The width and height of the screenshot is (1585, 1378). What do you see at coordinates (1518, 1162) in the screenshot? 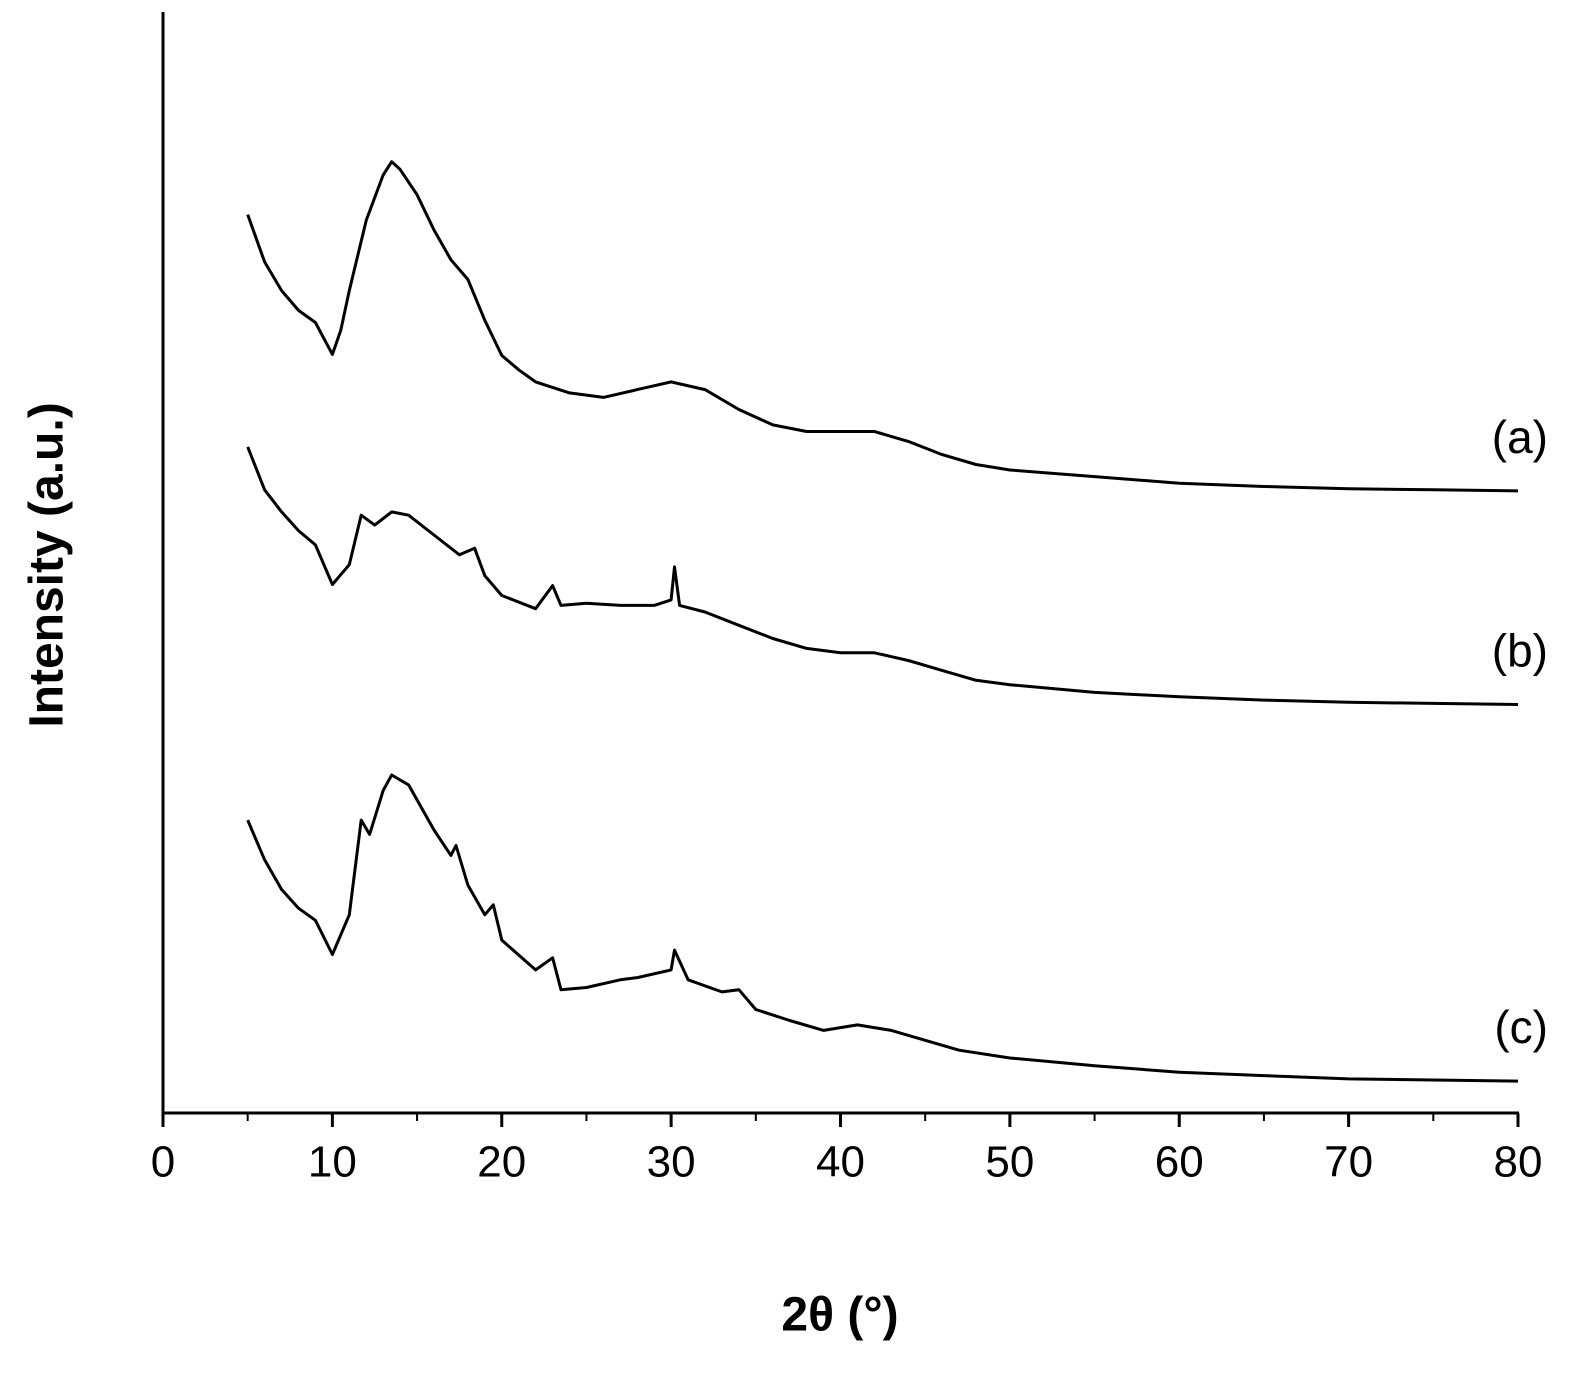
I see `x-tick-label: 80` at bounding box center [1518, 1162].